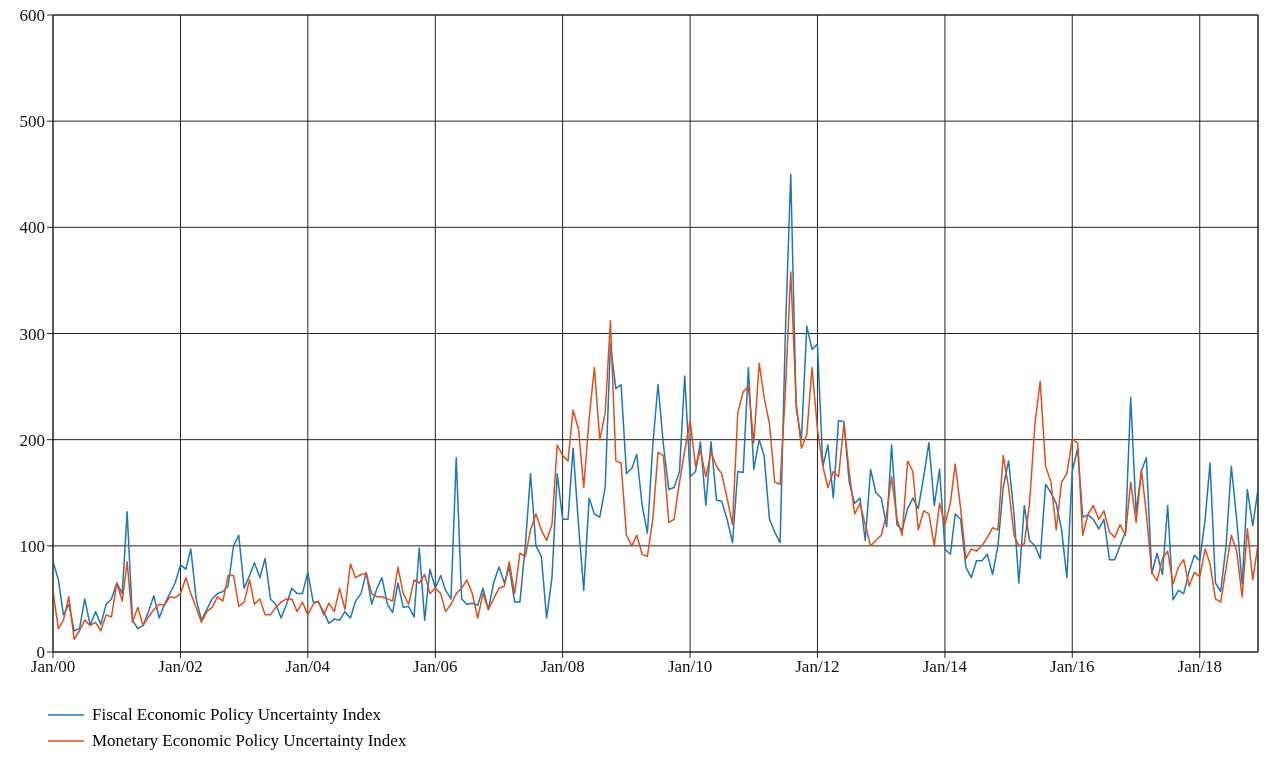 This screenshot has width=1269, height=765. Describe the element at coordinates (562, 667) in the screenshot. I see `x-tick-label: Jan/08` at that location.